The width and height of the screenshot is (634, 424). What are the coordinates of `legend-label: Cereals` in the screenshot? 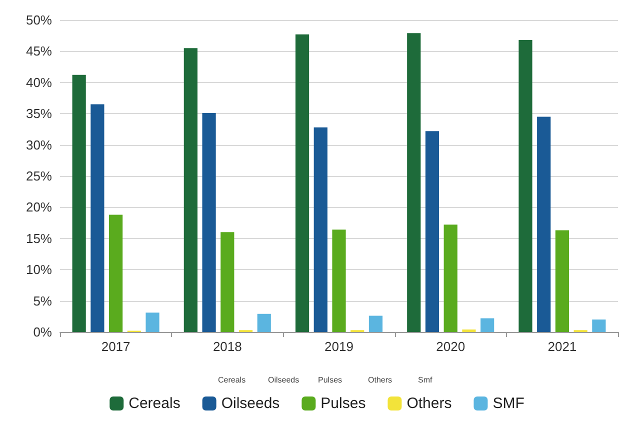 It's located at (154, 403).